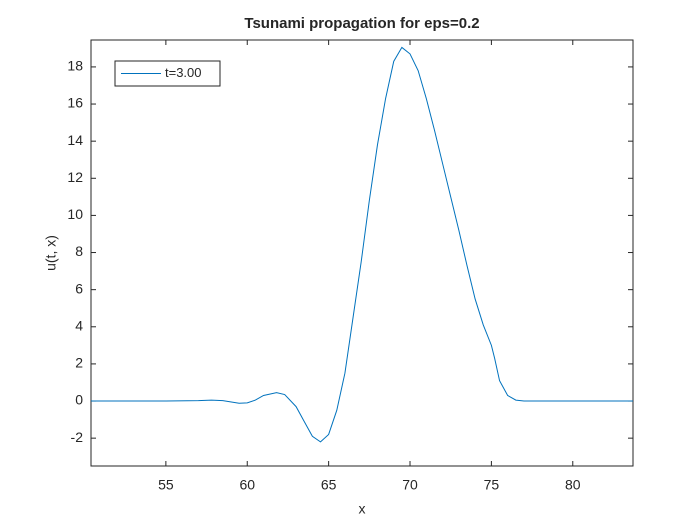 This screenshot has height=530, width=700. Describe the element at coordinates (79, 288) in the screenshot. I see `y-tick-label: 6` at that location.